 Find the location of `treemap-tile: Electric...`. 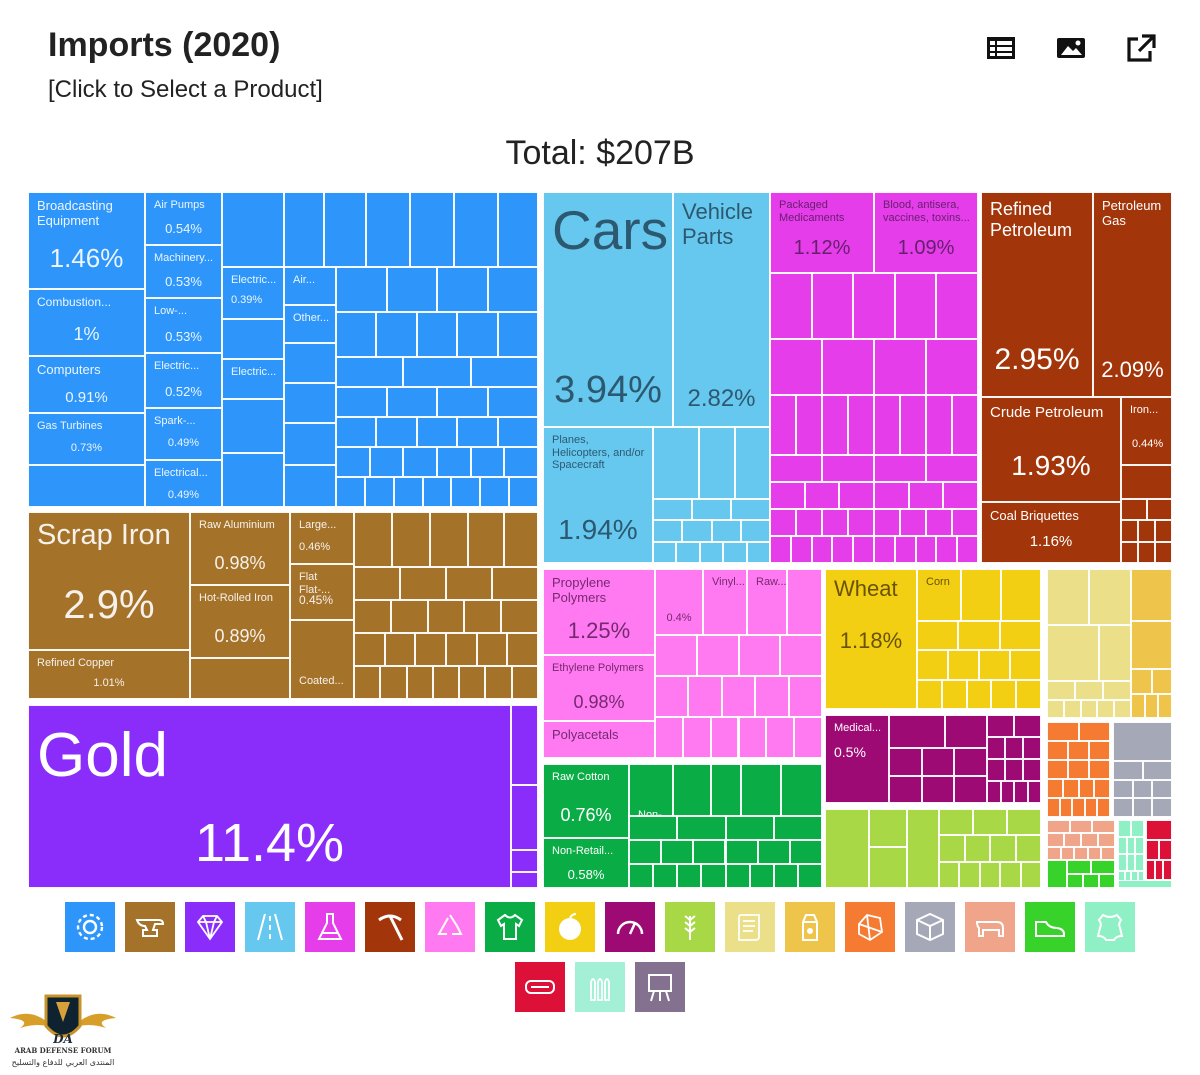

treemap-tile: Electric... is located at coordinates (253, 379).